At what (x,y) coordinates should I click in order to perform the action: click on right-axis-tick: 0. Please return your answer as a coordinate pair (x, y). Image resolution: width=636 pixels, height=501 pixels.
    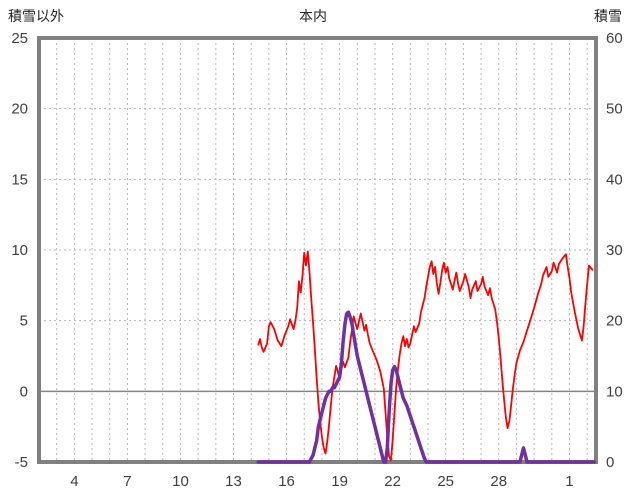
    Looking at the image, I should click on (610, 462).